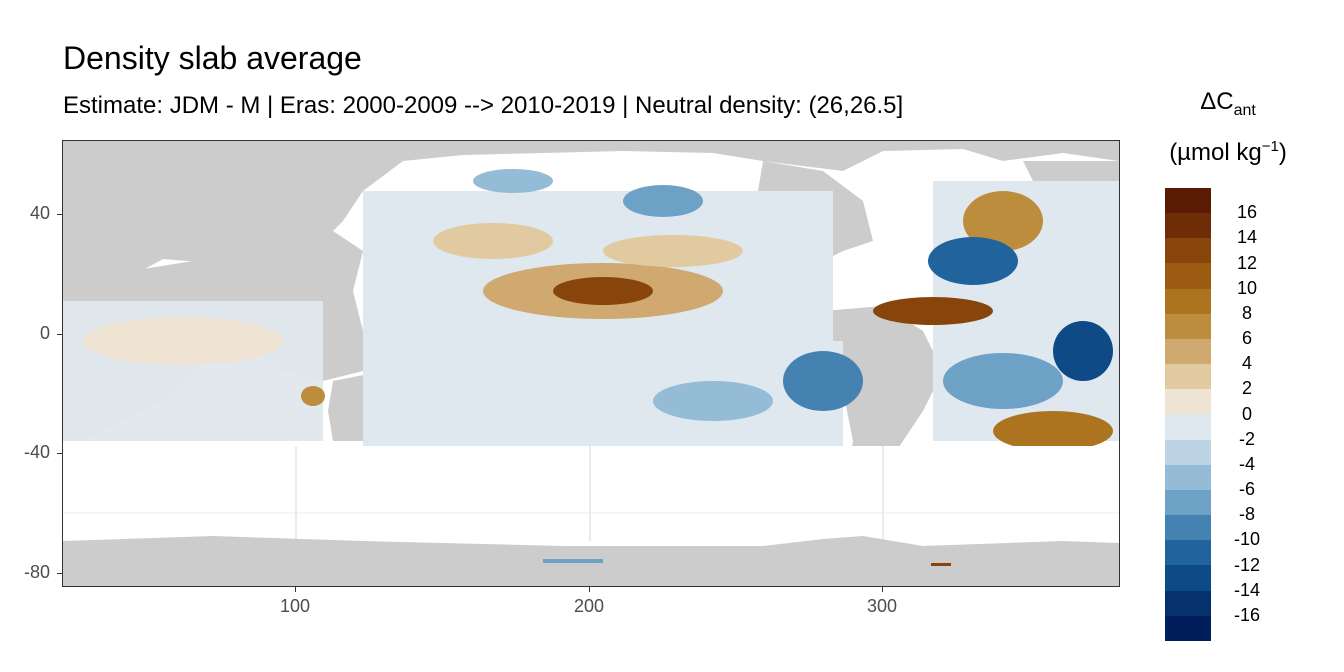  What do you see at coordinates (1247, 212) in the screenshot?
I see `colorbar-label: 16` at bounding box center [1247, 212].